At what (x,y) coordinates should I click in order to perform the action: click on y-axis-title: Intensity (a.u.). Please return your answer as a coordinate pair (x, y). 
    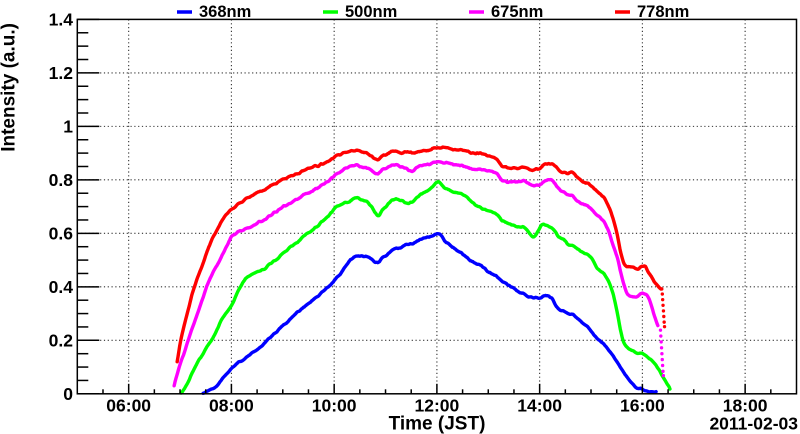
    Looking at the image, I should click on (10, 87).